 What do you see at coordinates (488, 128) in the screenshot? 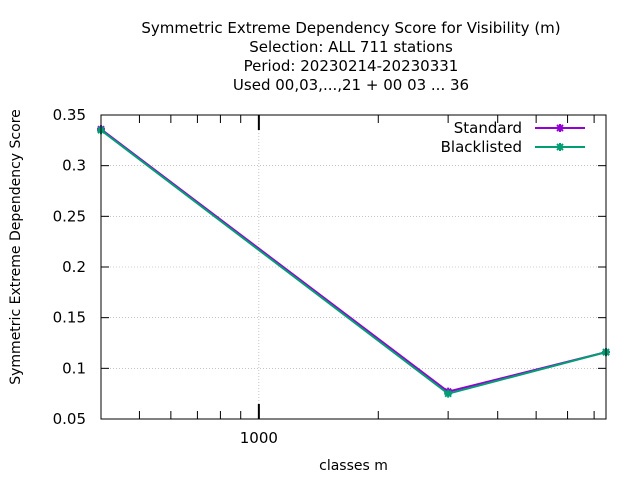
I see `legend-label: Standard` at bounding box center [488, 128].